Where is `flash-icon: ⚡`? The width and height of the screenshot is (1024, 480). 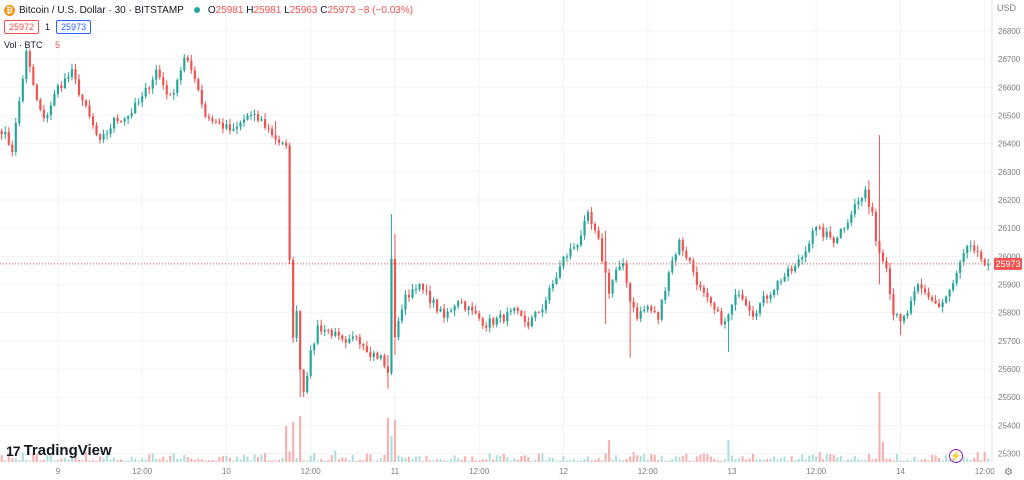 flash-icon: ⚡ is located at coordinates (956, 456).